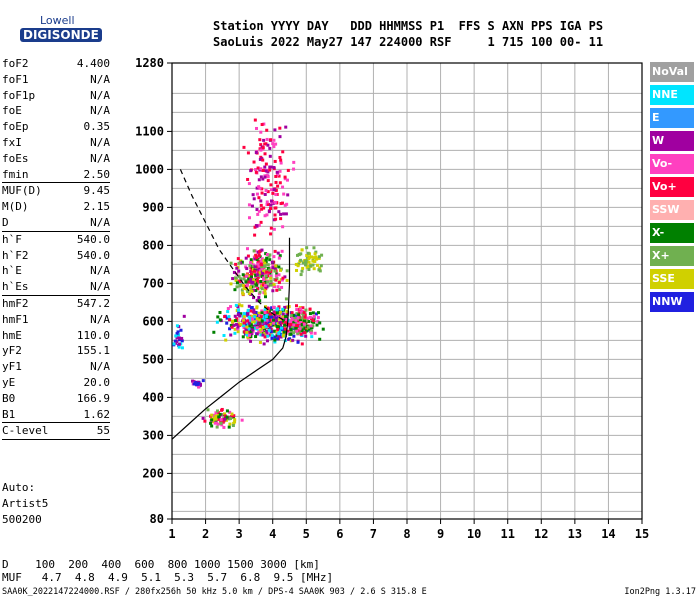 Image resolution: width=700 pixels, height=600 pixels. I want to click on param-row-yf2: yF2 155.1, so click(56, 351).